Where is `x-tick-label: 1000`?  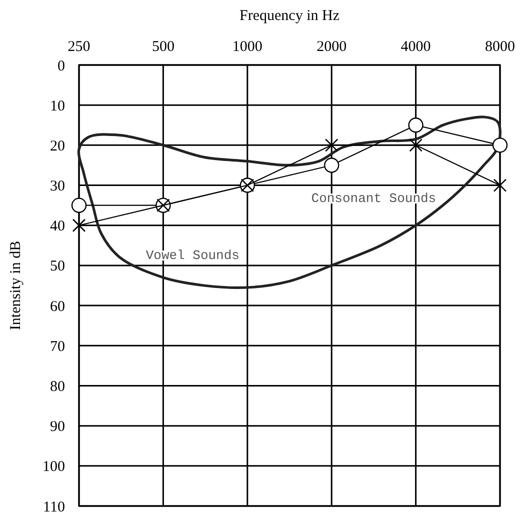
x-tick-label: 1000 is located at coordinates (247, 47).